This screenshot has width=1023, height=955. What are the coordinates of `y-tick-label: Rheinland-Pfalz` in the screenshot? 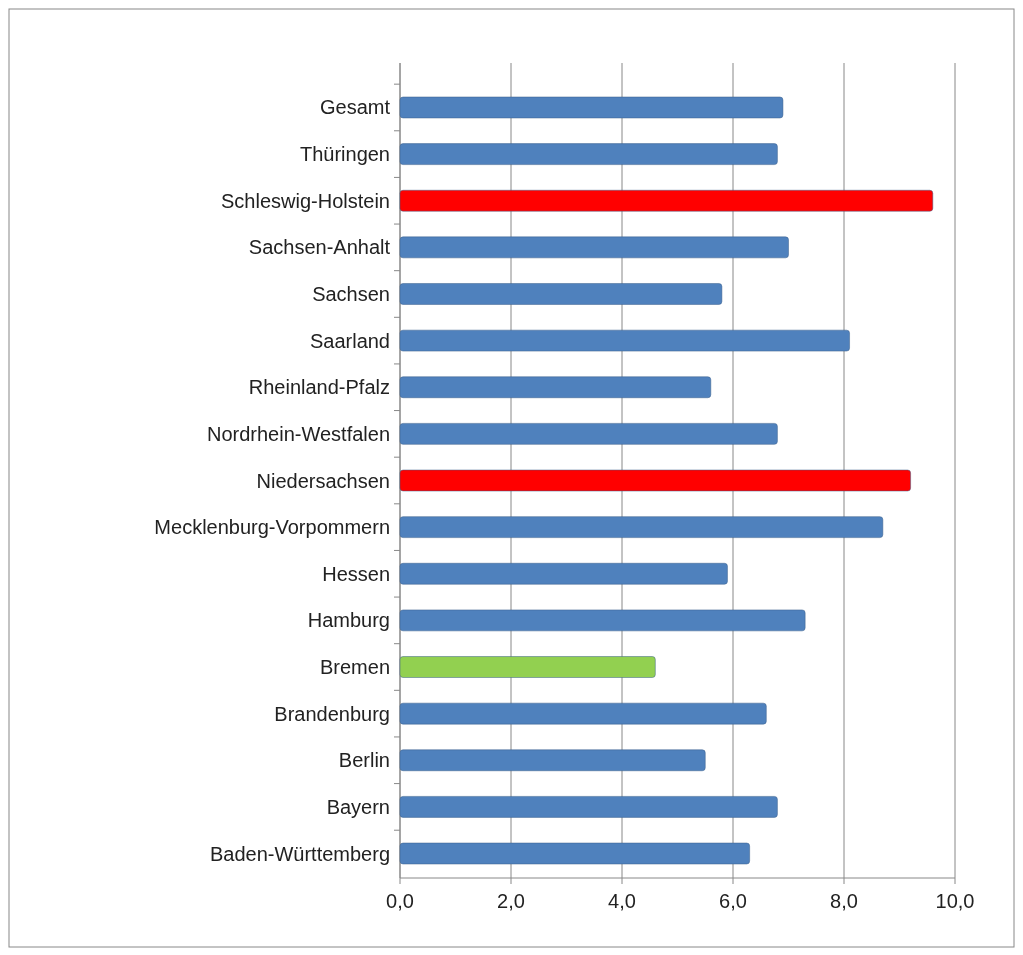 It's located at (319, 387).